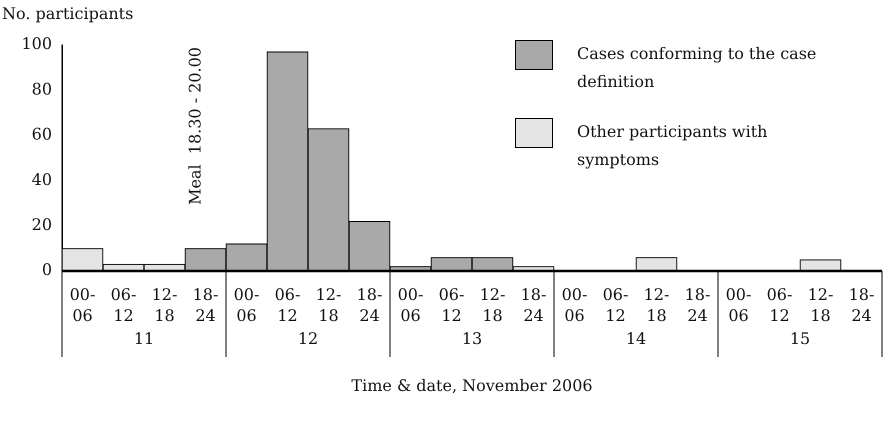  I want to click on y-axis-title: No. participants, so click(68, 13).